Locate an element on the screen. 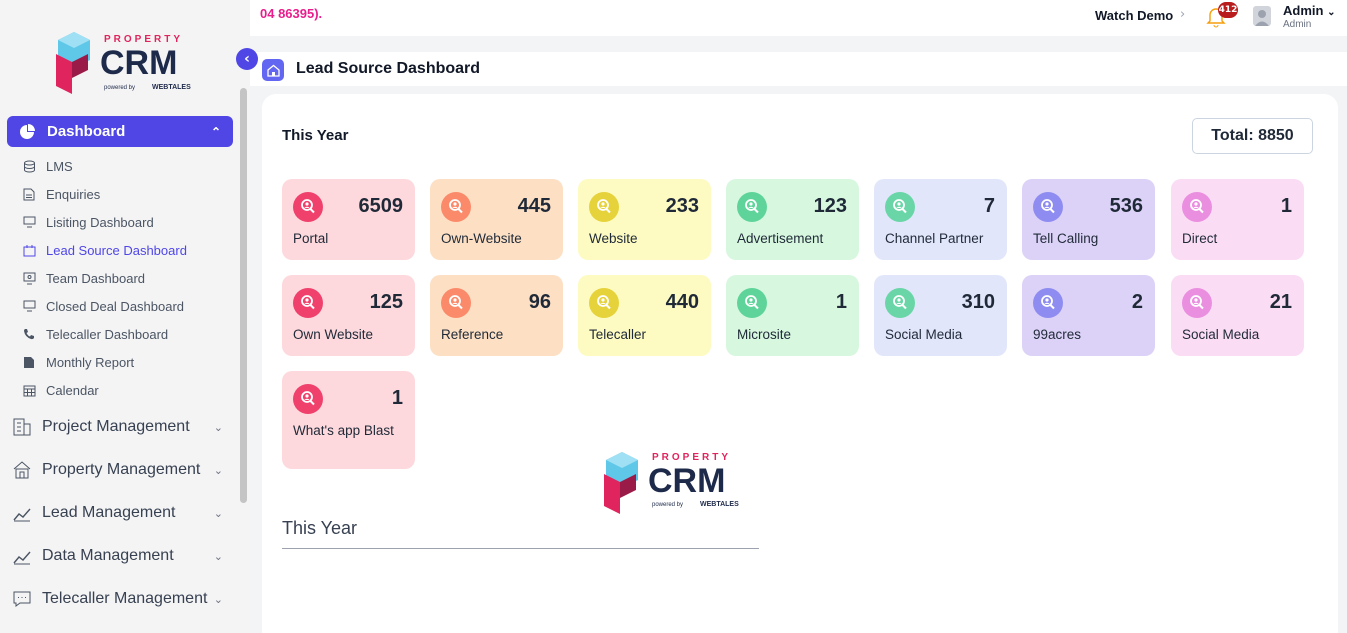 This screenshot has width=1347, height=633. house-icon is located at coordinates (22, 470).